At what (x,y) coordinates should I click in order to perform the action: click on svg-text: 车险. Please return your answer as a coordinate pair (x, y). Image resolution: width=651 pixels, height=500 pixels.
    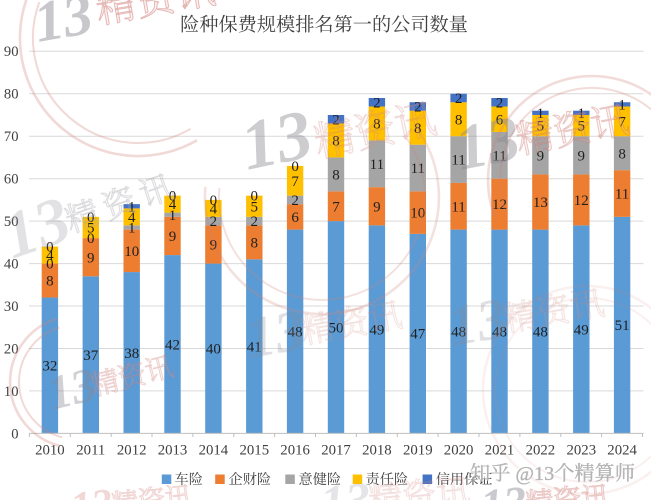
    Looking at the image, I should click on (189, 479).